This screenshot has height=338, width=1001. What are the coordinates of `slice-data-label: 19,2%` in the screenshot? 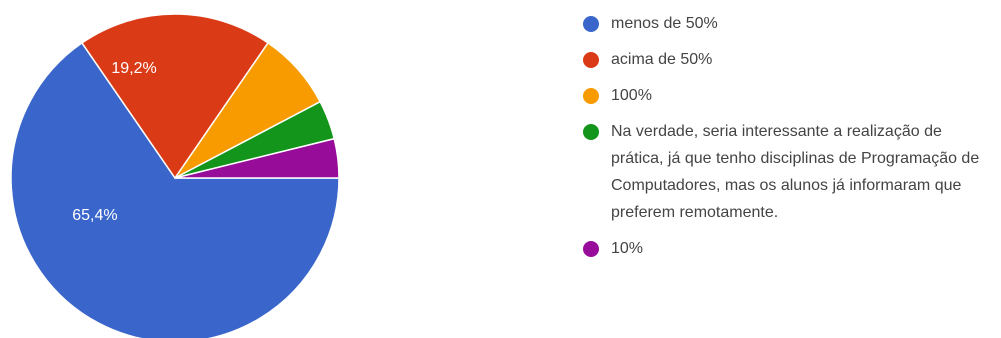 It's located at (133, 68).